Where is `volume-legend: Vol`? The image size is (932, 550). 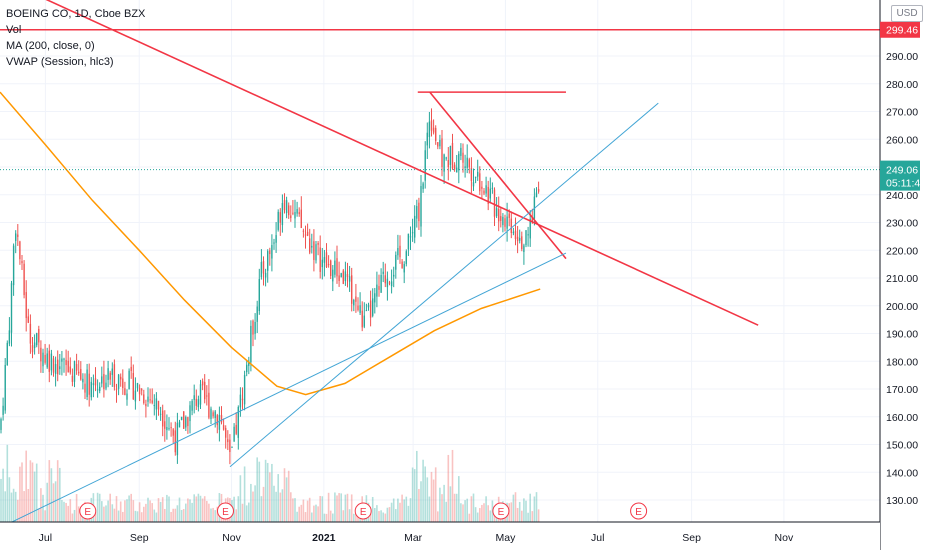
volume-legend: Vol is located at coordinates (14, 30).